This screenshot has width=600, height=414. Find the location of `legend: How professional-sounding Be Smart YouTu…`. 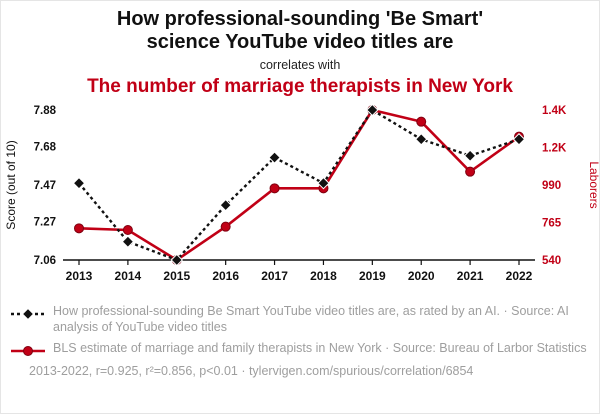

legend: How professional-sounding Be Smart YouTu… is located at coordinates (300, 329).